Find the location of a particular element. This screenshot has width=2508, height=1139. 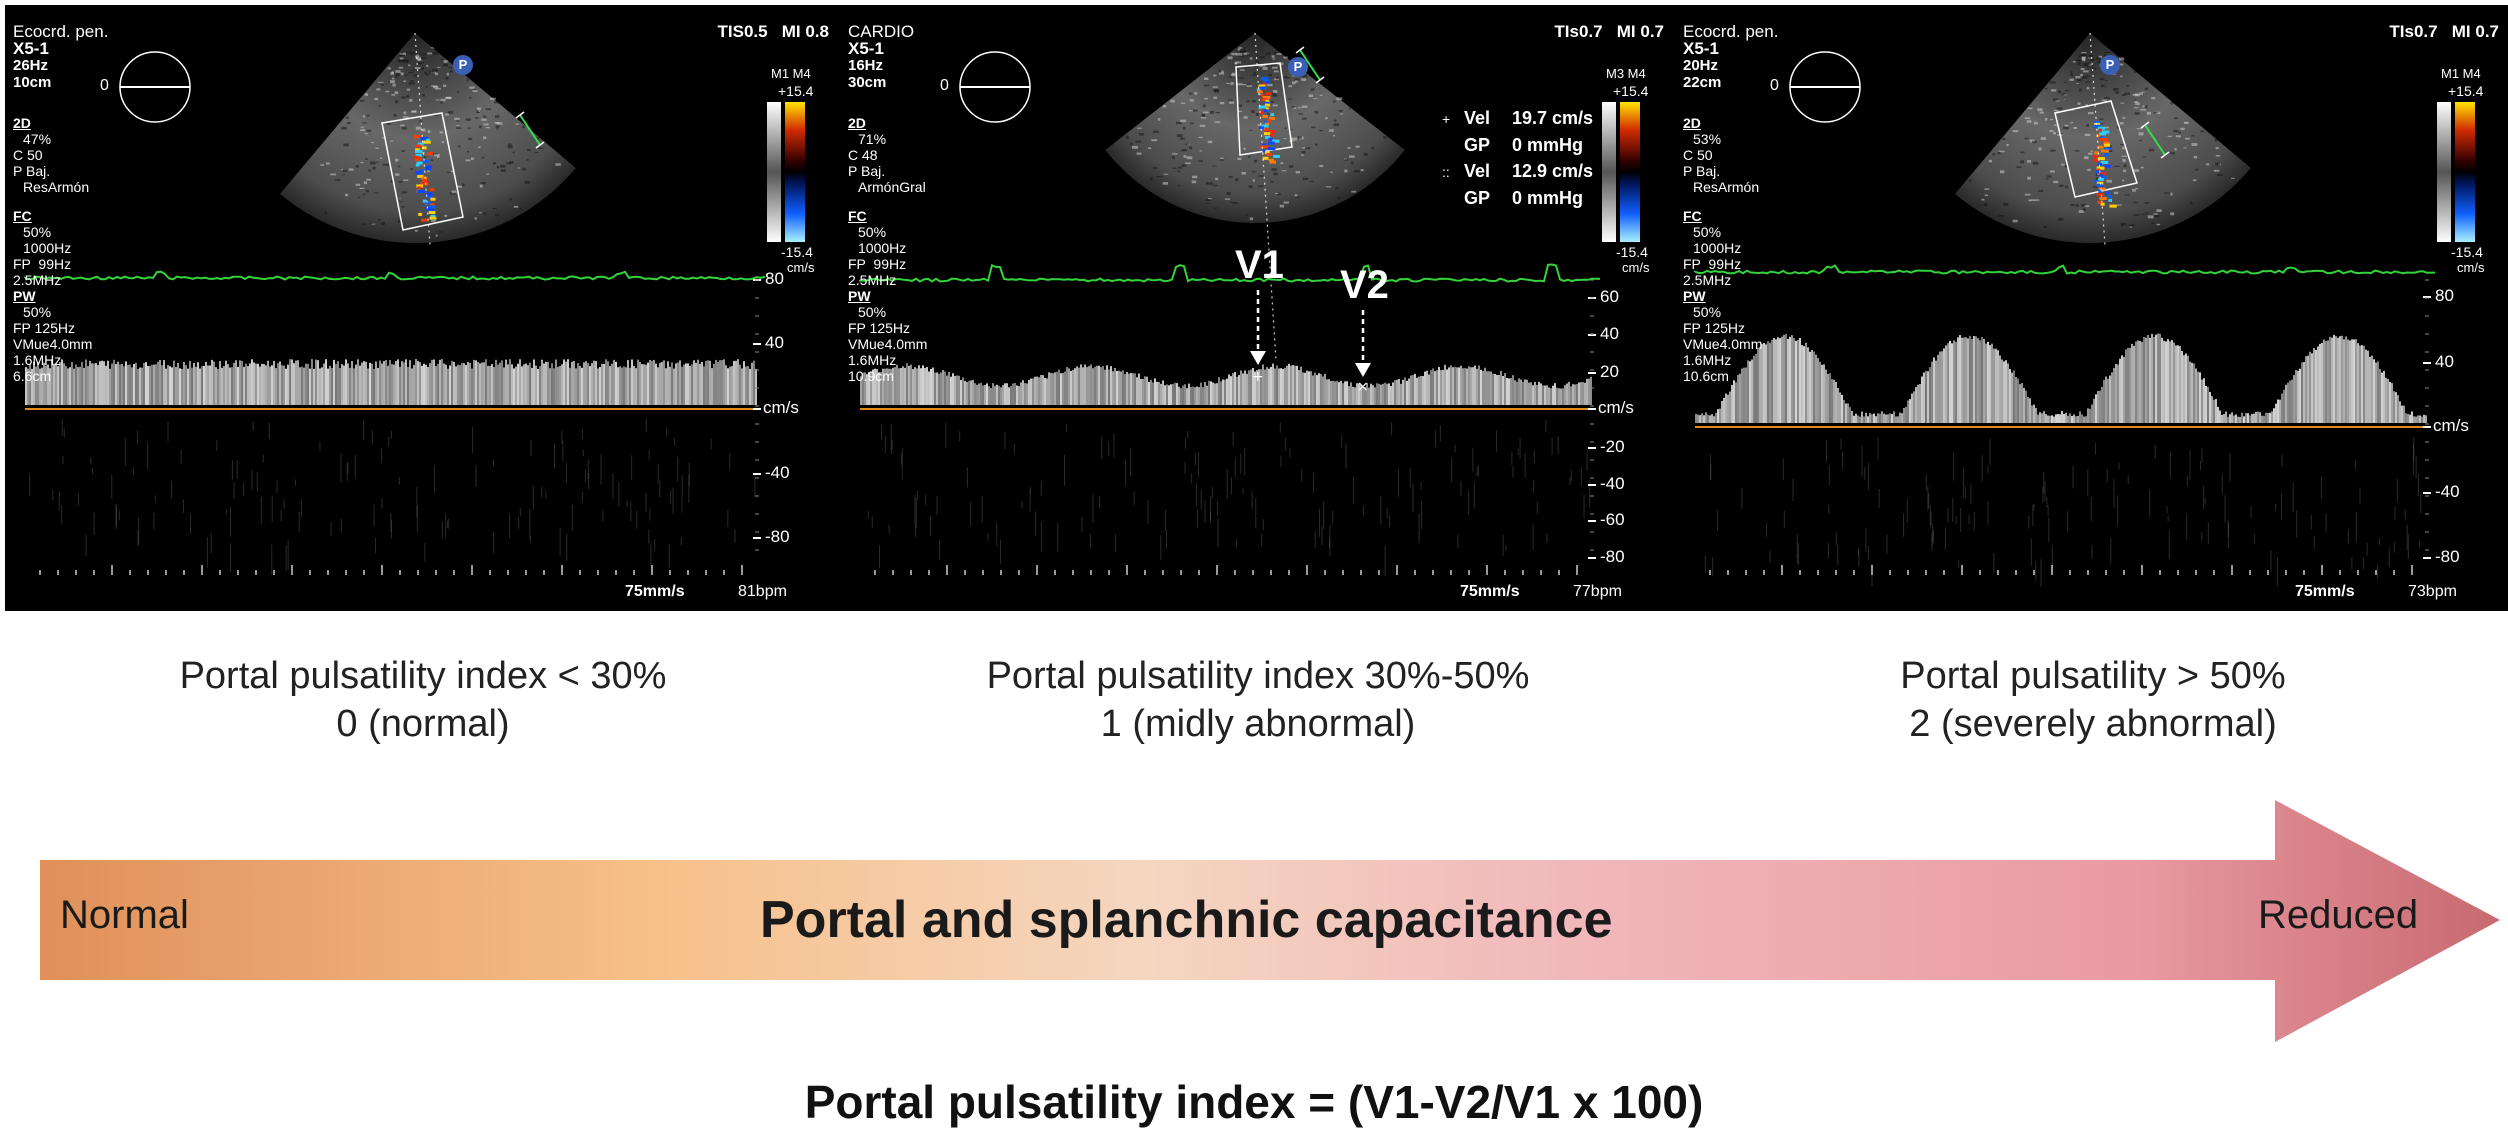

arrow-label-reduced: Reduced is located at coordinates (2338, 915).